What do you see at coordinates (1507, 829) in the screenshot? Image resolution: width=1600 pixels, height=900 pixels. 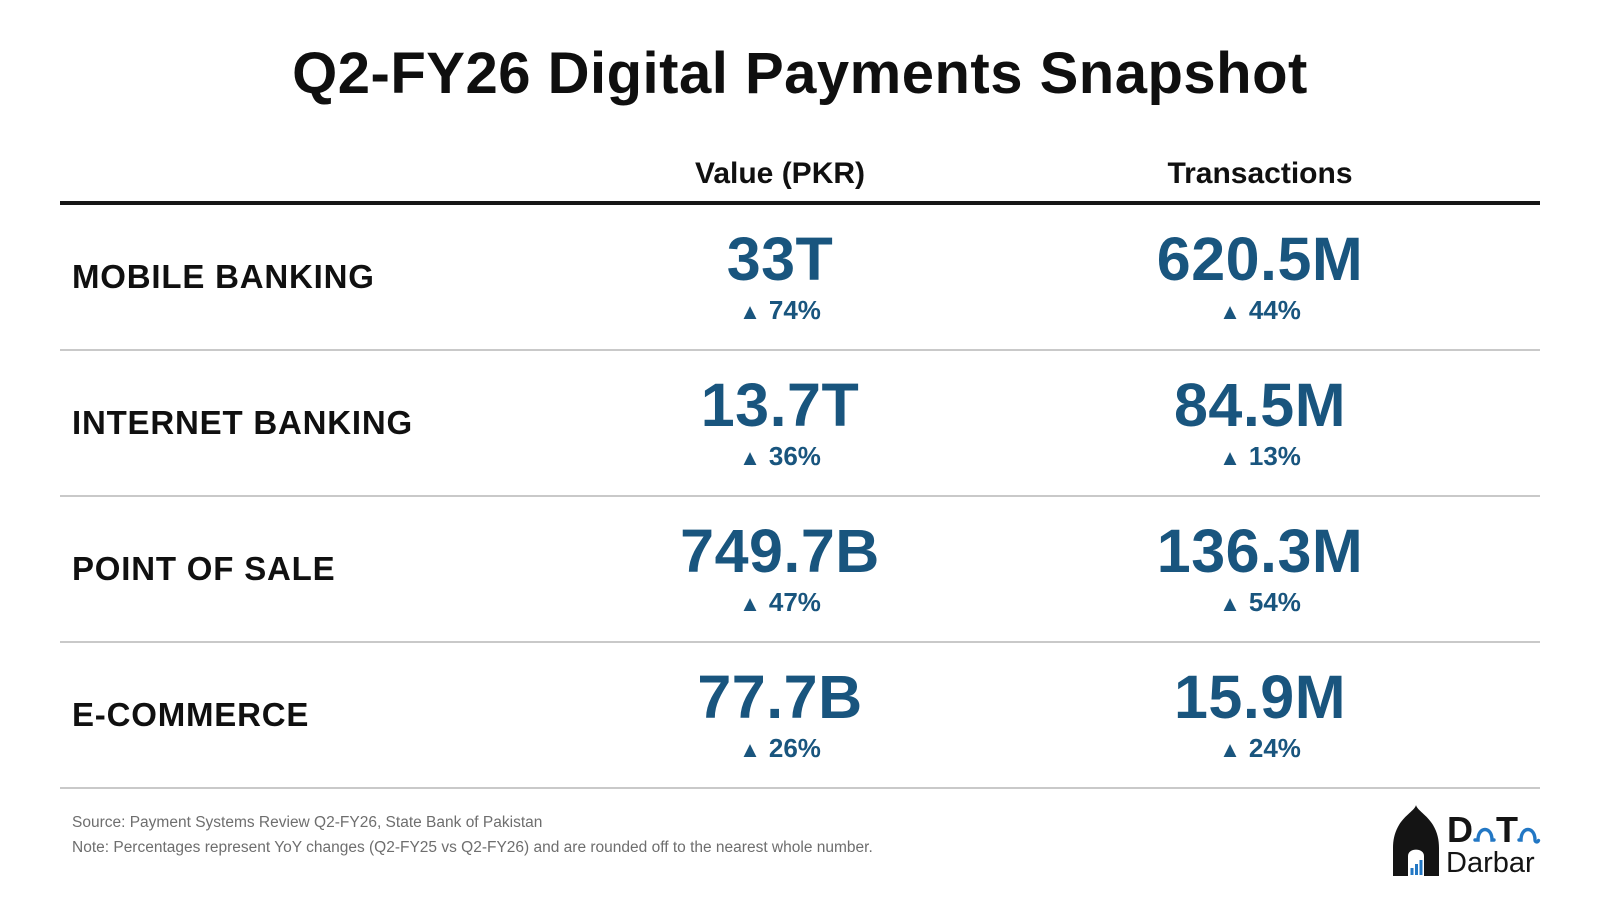 I see `logo-letter-t: T` at bounding box center [1507, 829].